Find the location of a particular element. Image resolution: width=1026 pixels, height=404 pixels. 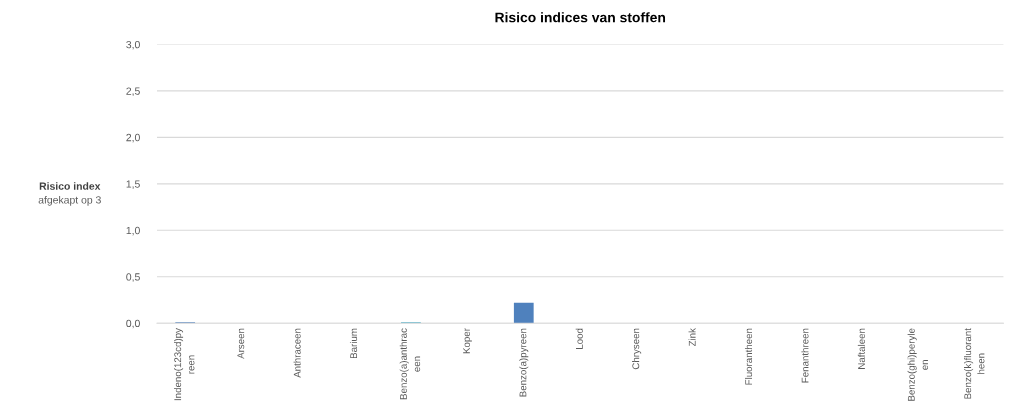

x-tick-label: Fenanthreen is located at coordinates (805, 355).